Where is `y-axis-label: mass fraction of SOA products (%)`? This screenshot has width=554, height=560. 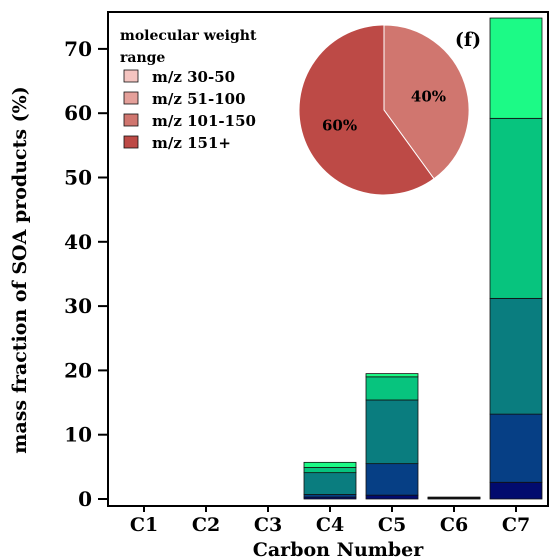 y-axis-label: mass fraction of SOA products (%) is located at coordinates (20, 269).